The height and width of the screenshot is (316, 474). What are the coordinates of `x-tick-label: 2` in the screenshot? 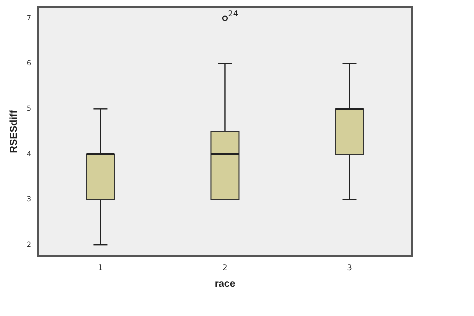 It's located at (225, 267).